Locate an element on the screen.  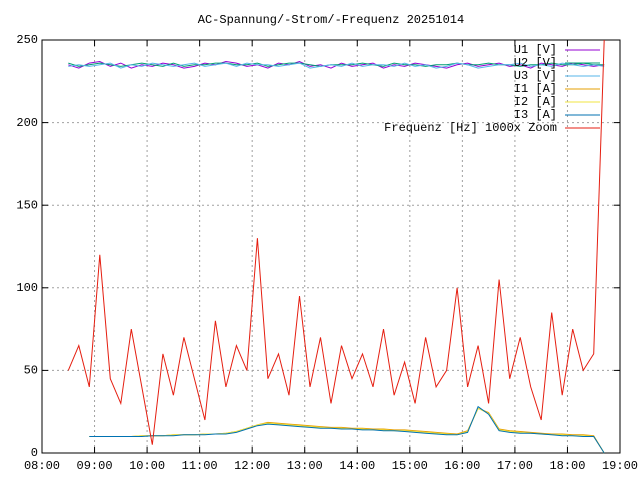
legend-label: I1 [A] is located at coordinates (535, 89).